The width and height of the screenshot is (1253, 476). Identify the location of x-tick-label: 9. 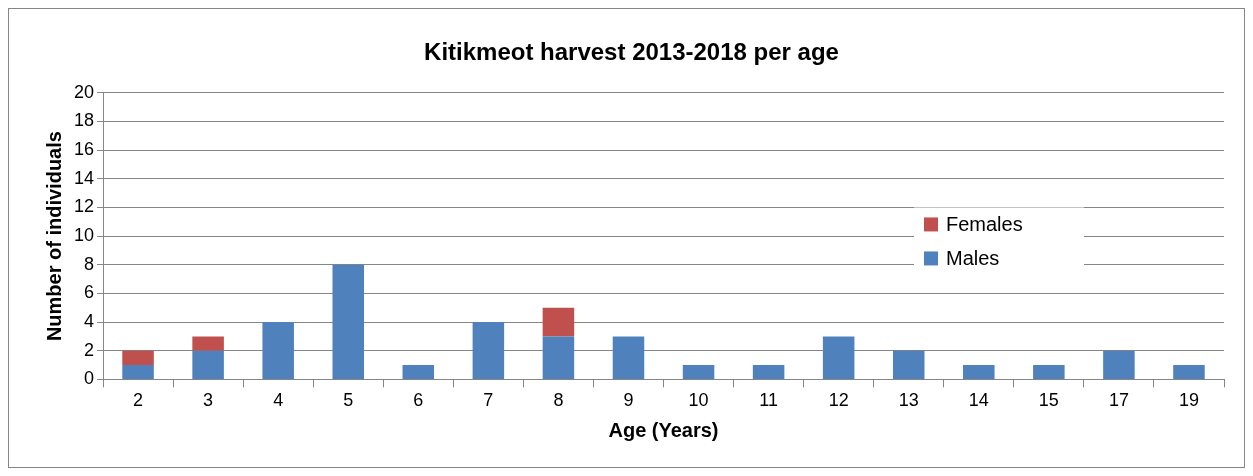
(628, 400).